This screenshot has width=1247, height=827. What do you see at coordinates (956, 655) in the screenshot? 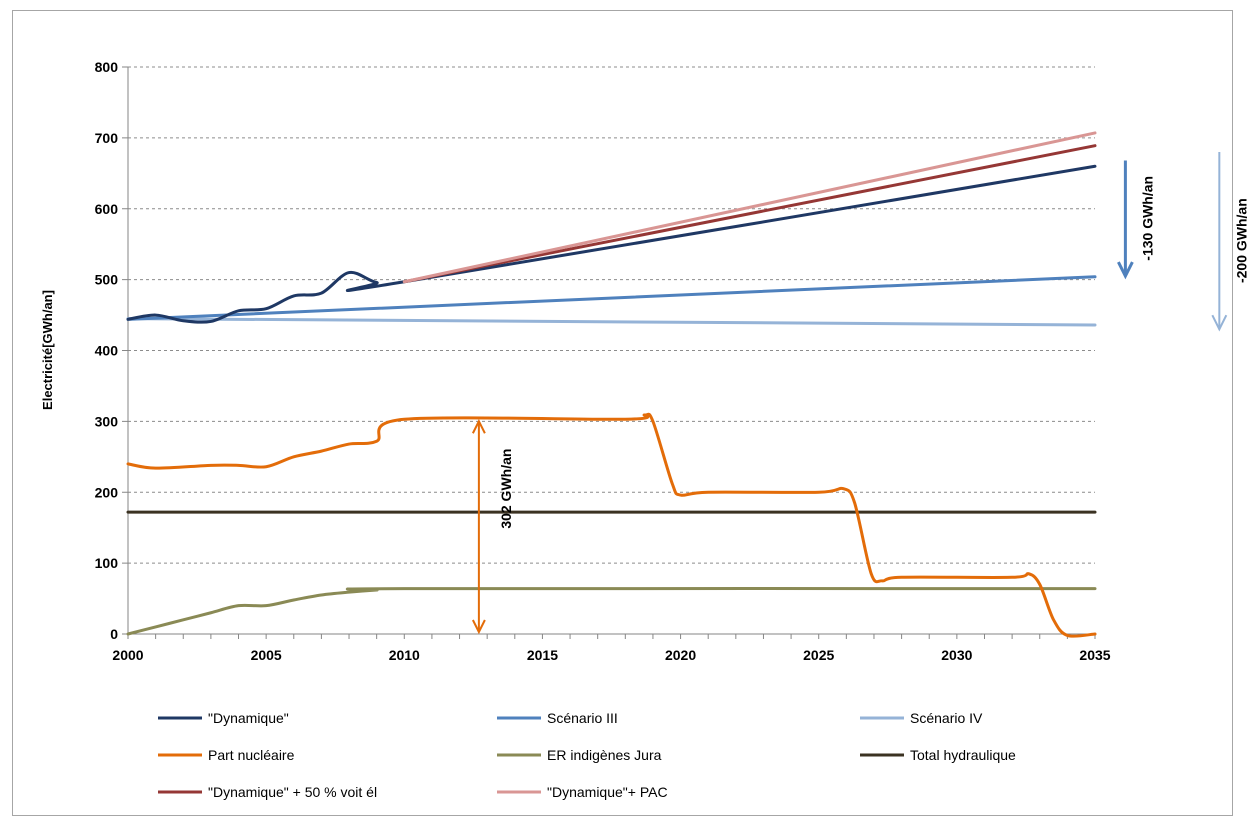
I see `x-tick-label: 2030` at bounding box center [956, 655].